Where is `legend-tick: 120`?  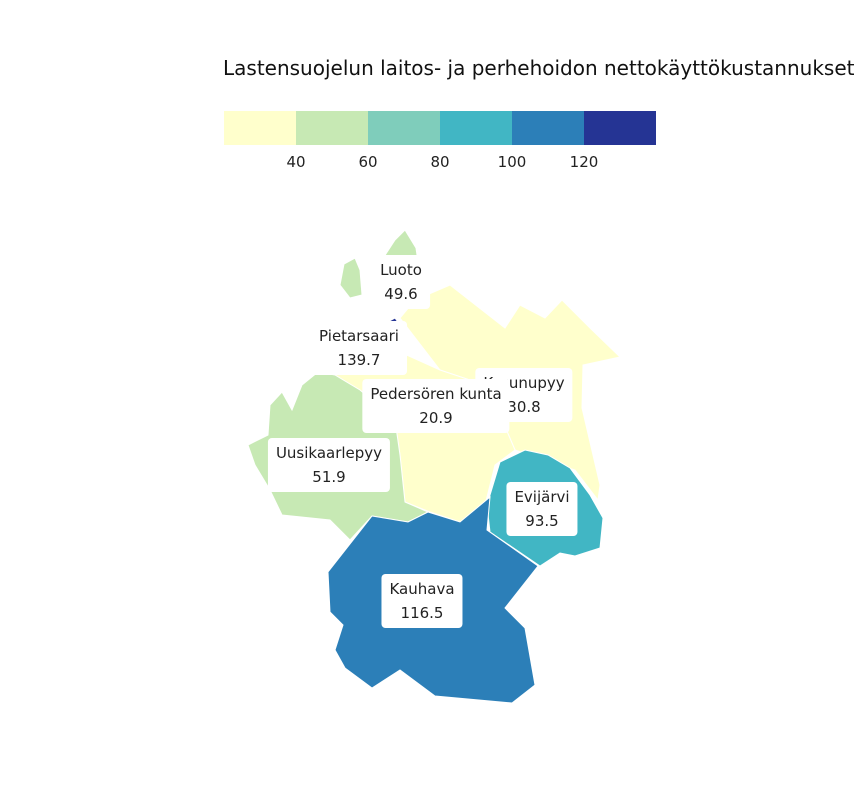
legend-tick: 120 is located at coordinates (584, 162).